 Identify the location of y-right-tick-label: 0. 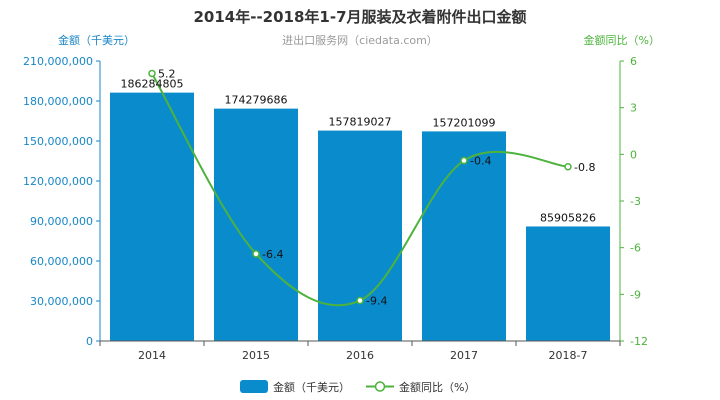
(633, 154).